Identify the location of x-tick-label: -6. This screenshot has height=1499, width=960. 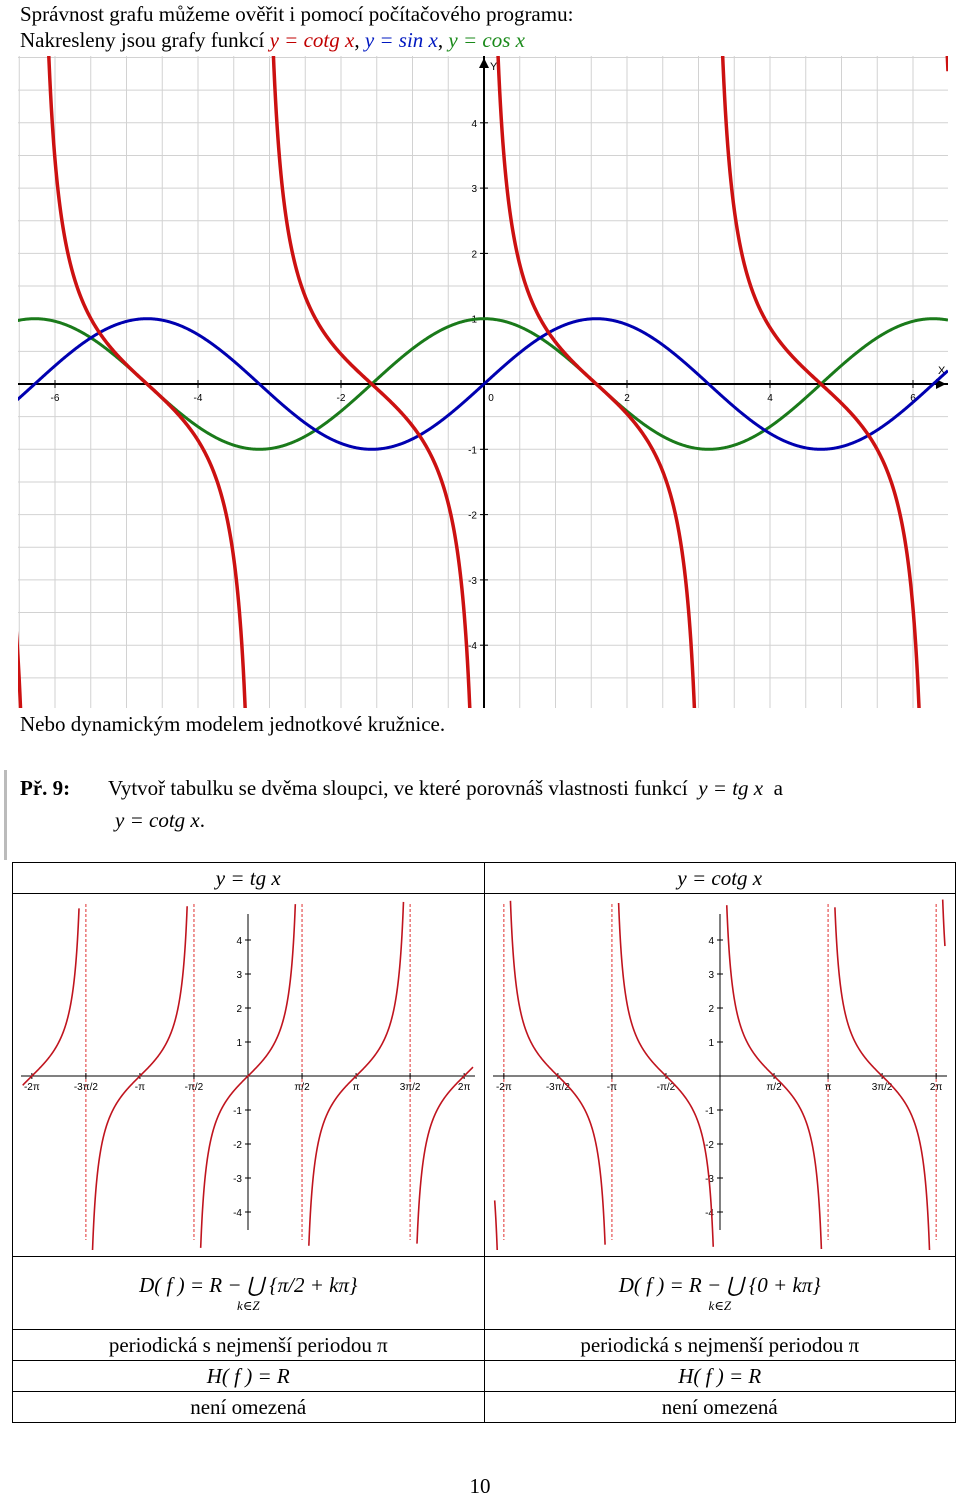
(55, 398).